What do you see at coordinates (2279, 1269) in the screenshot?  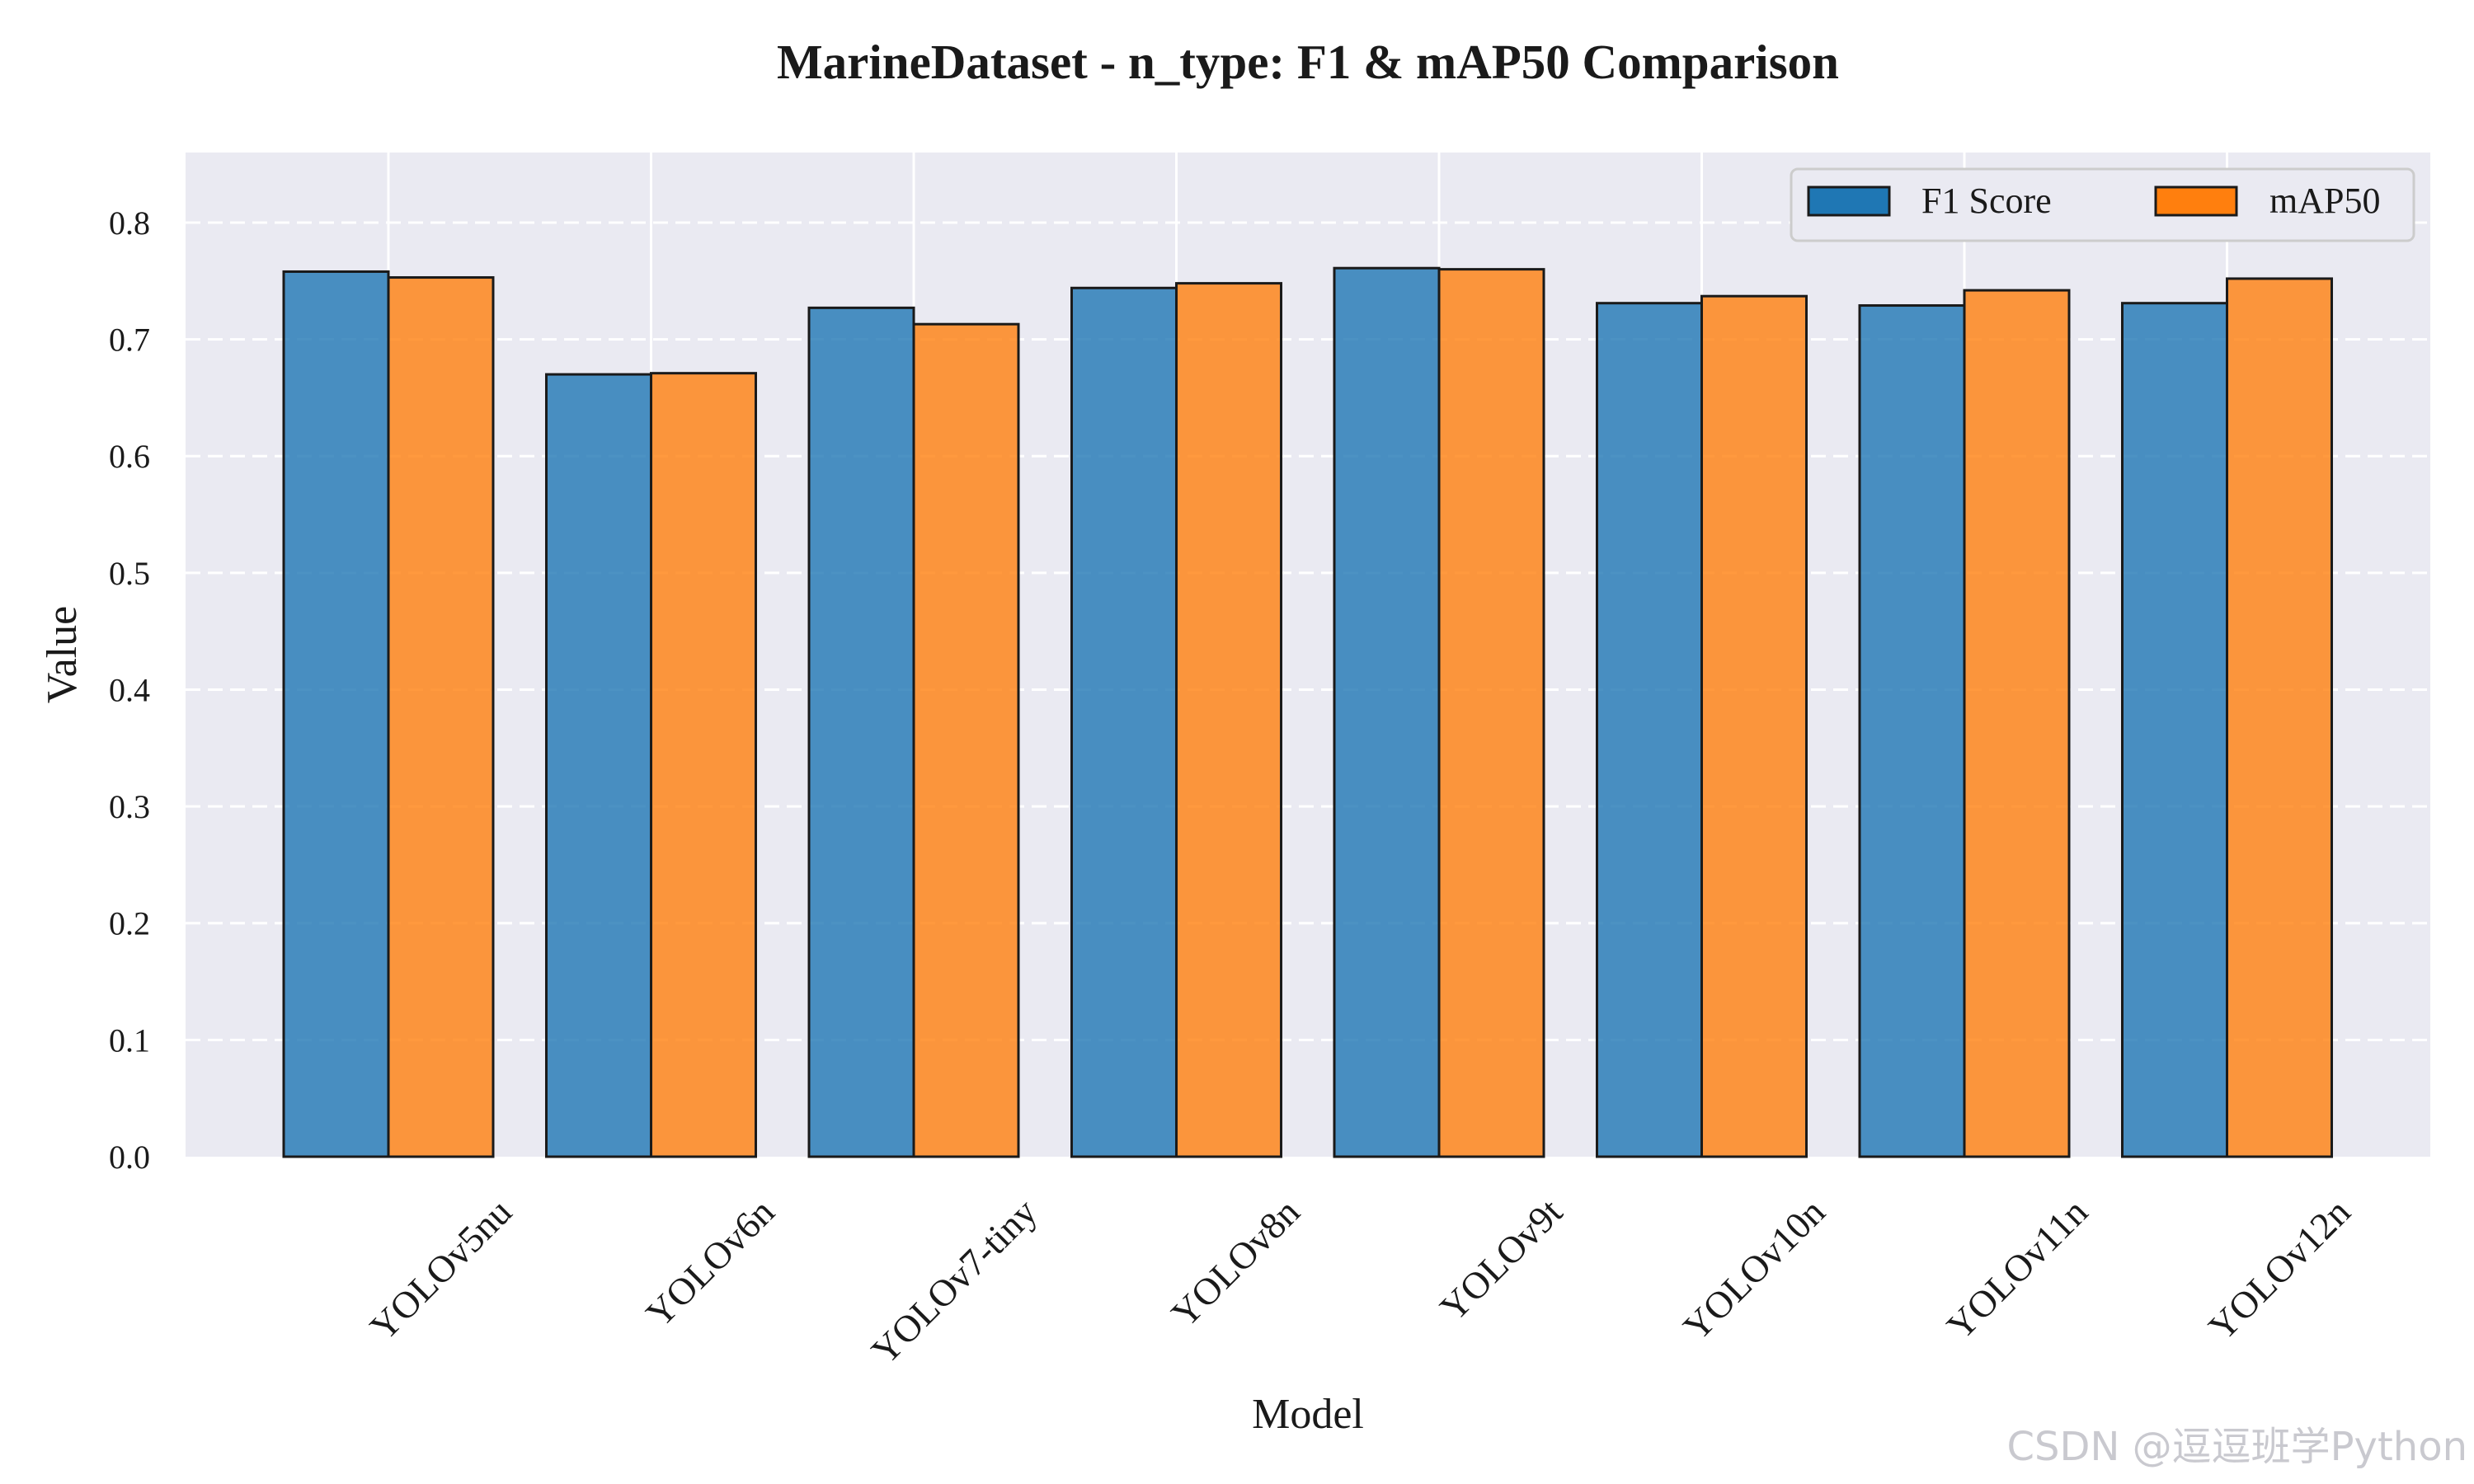 I see `x-tick-label: YOLOv12n` at bounding box center [2279, 1269].